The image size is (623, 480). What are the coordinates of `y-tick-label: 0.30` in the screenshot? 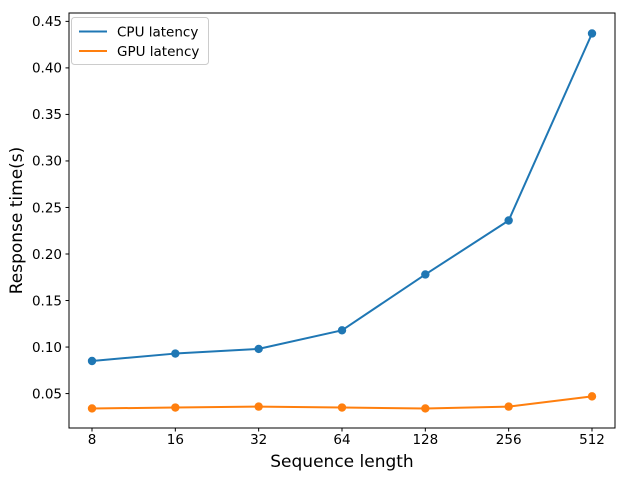 It's located at (47, 162).